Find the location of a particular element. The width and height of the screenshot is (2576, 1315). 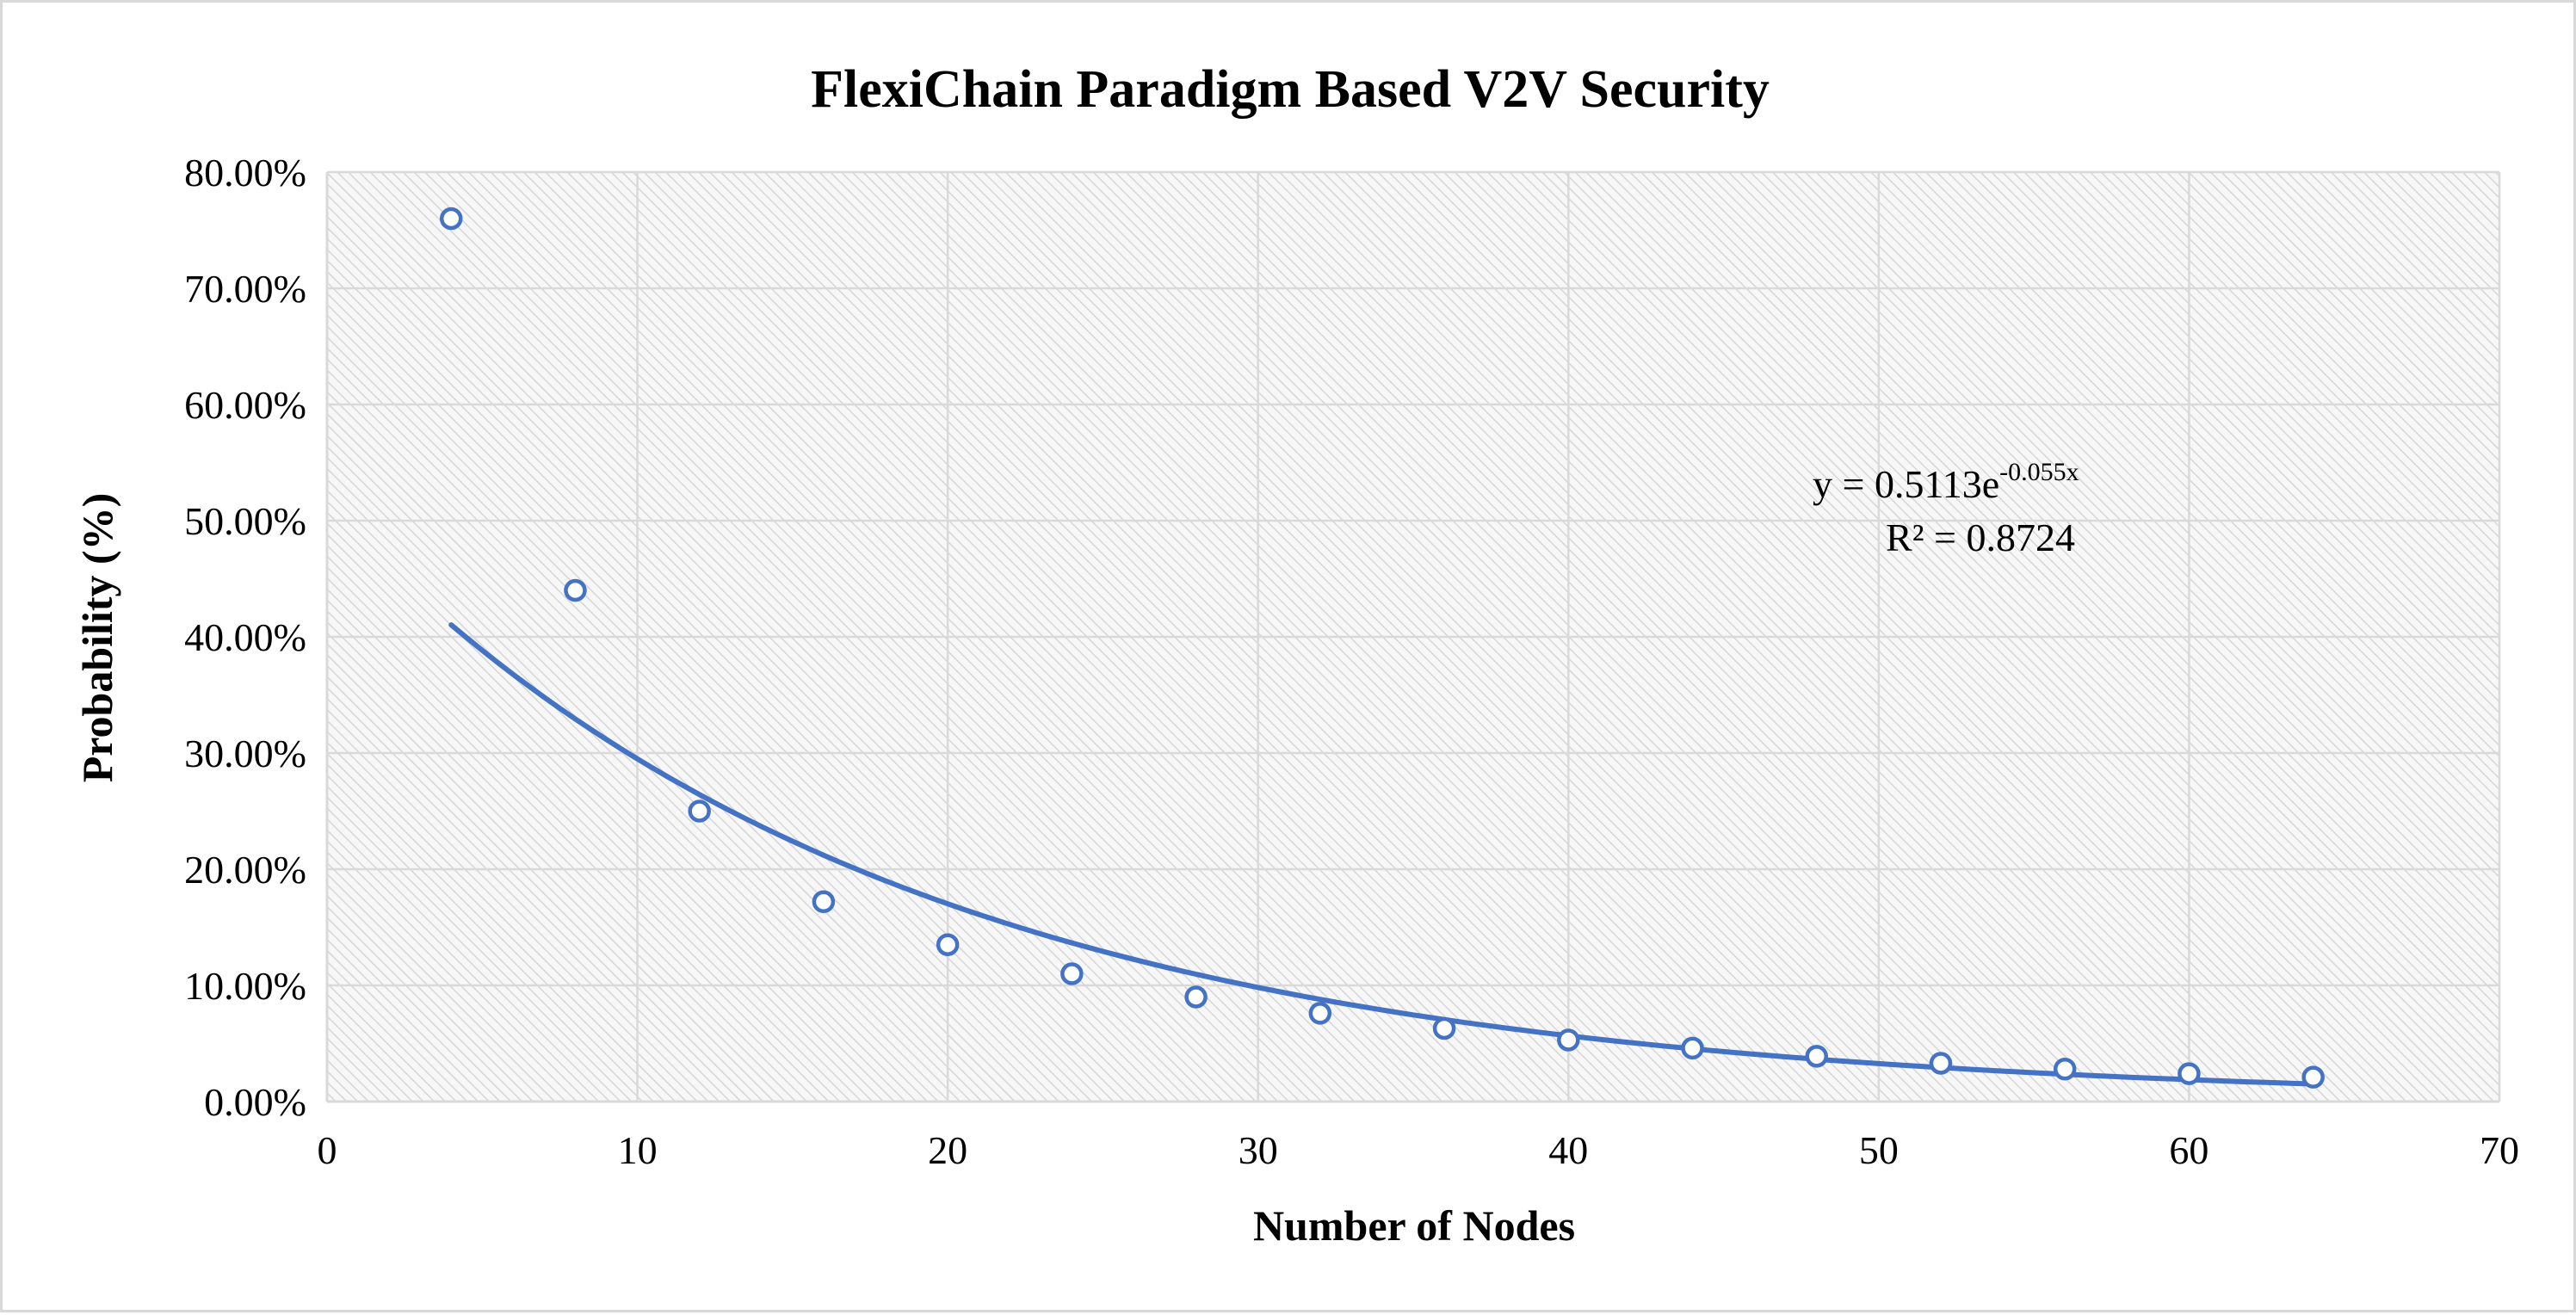

x-tick-label: 20 is located at coordinates (948, 1150).